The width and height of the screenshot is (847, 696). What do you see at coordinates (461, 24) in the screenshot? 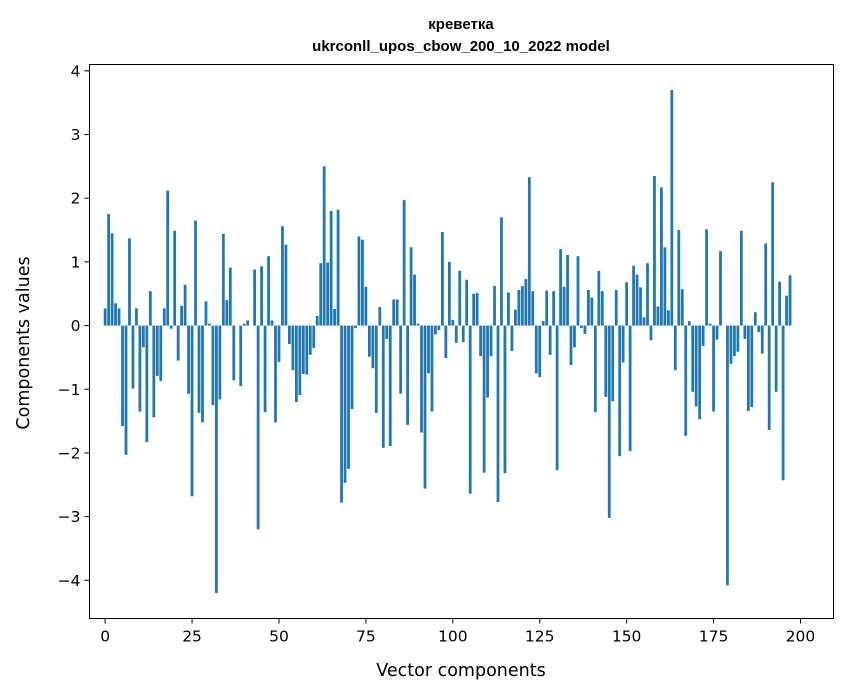
I see `chart-title: креветка` at bounding box center [461, 24].